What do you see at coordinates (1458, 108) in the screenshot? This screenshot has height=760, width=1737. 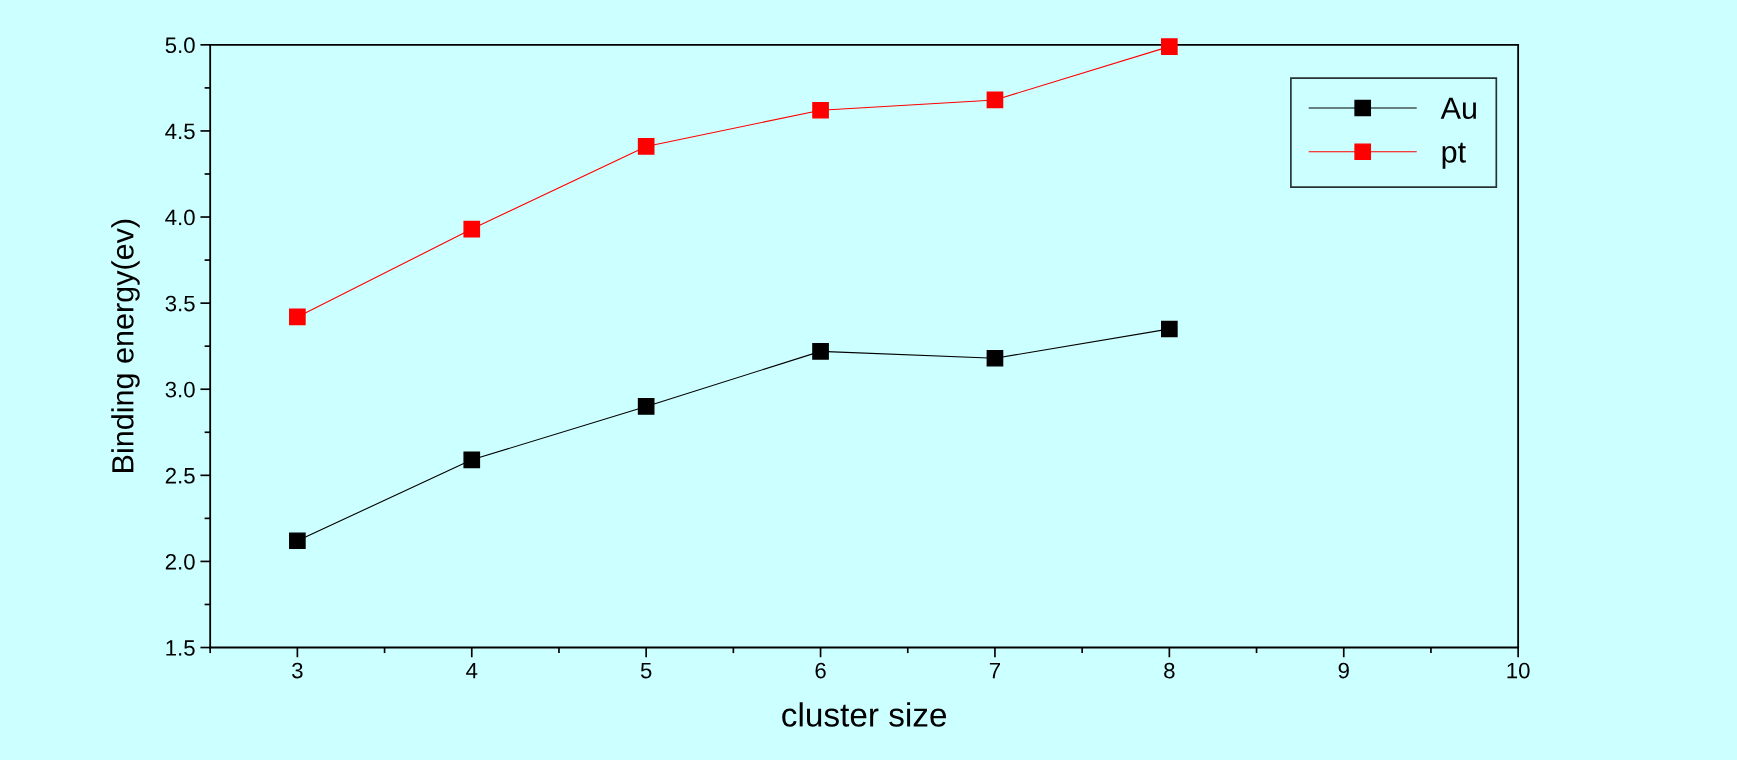 I see `legend-label: Au` at bounding box center [1458, 108].